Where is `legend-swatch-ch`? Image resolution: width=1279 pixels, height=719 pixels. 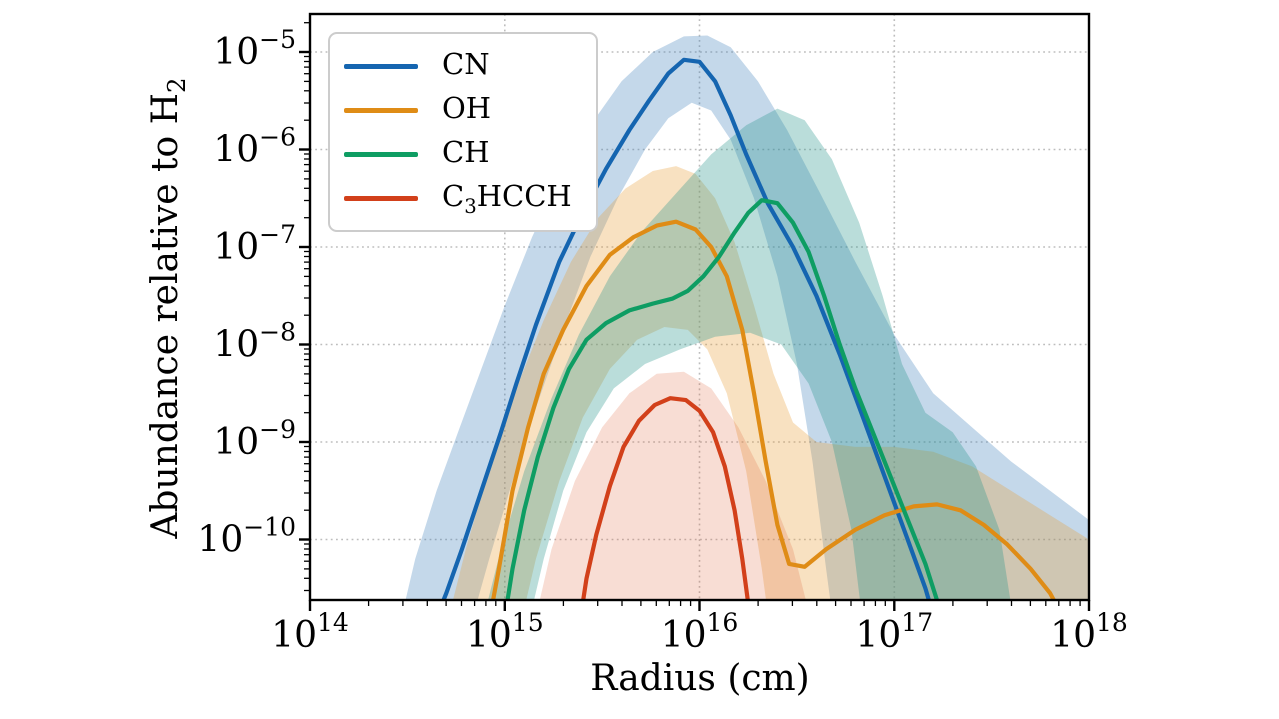 legend-swatch-ch is located at coordinates (381, 154).